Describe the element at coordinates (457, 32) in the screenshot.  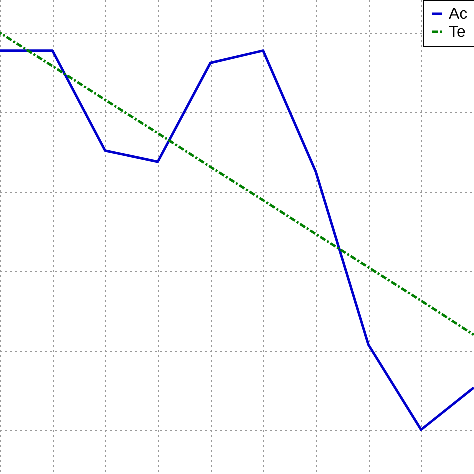
I see `legend-label: Te` at that location.